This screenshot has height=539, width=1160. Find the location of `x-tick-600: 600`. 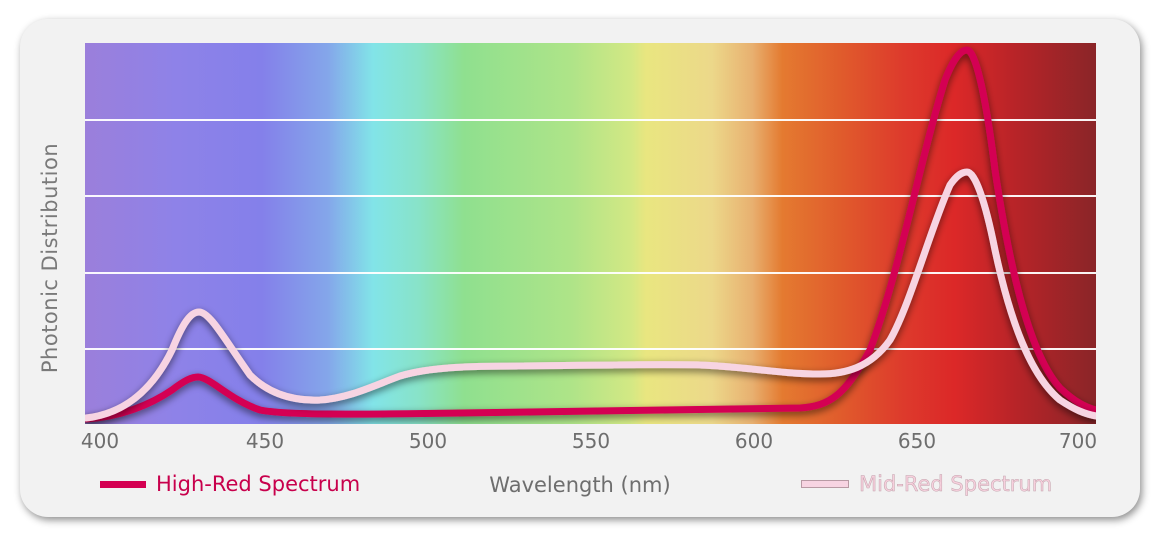

x-tick-600: 600 is located at coordinates (754, 441).